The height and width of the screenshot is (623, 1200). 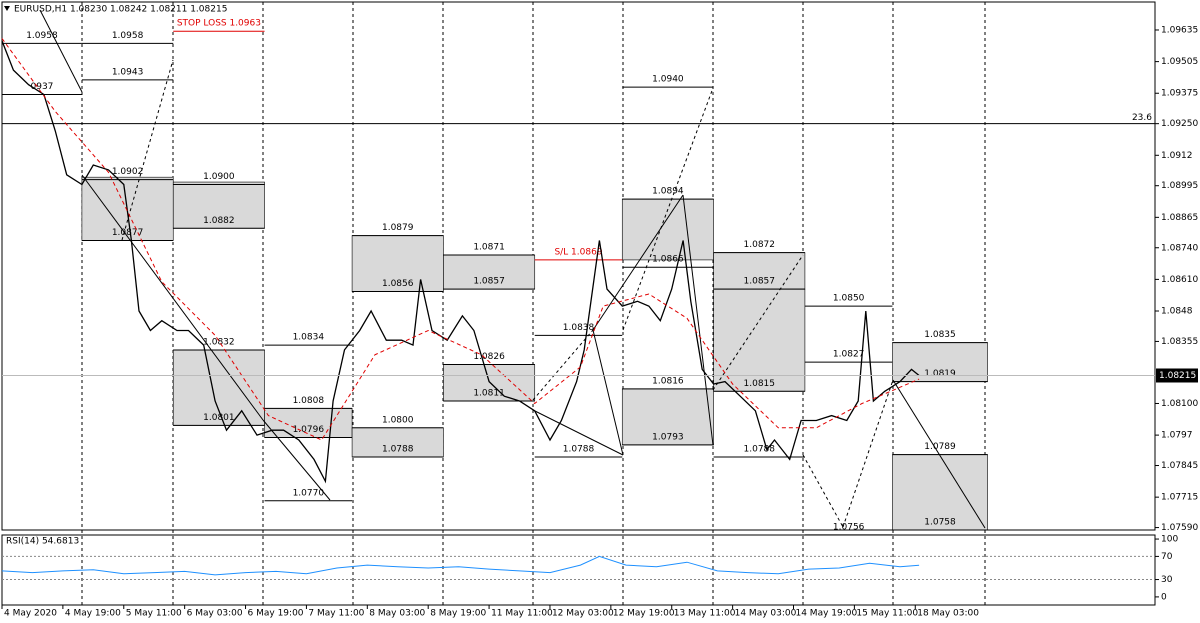 I want to click on level-label: 0937, so click(x=42, y=87).